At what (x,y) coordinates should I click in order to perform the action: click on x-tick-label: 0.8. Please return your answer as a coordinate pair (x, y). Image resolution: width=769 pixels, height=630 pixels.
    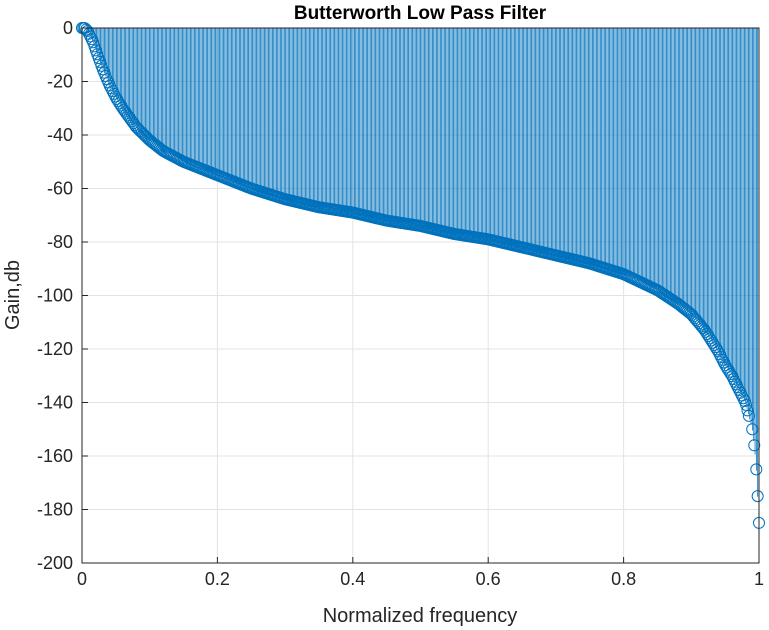
    Looking at the image, I should click on (623, 579).